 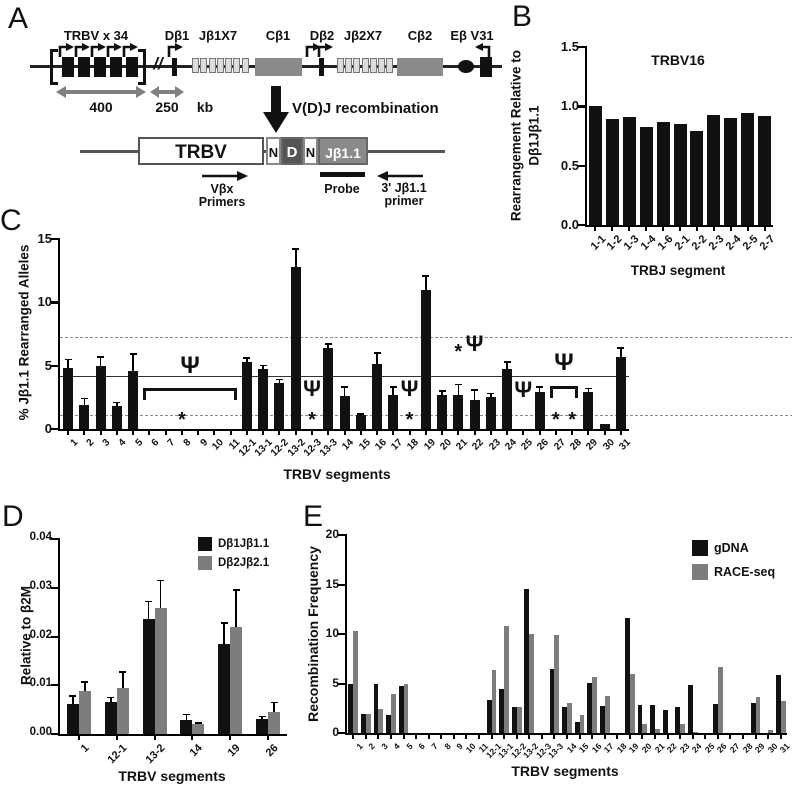 What do you see at coordinates (205, 563) in the screenshot?
I see `legend-swatch-gray` at bounding box center [205, 563].